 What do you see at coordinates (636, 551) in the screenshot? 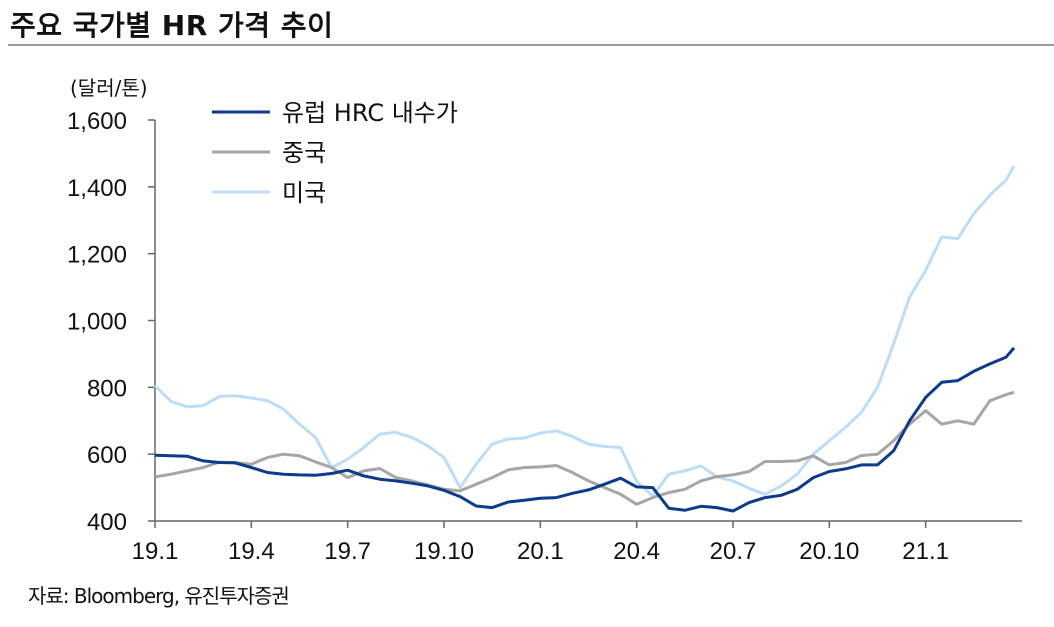
I see `x-tick-label: 20.4` at bounding box center [636, 551].